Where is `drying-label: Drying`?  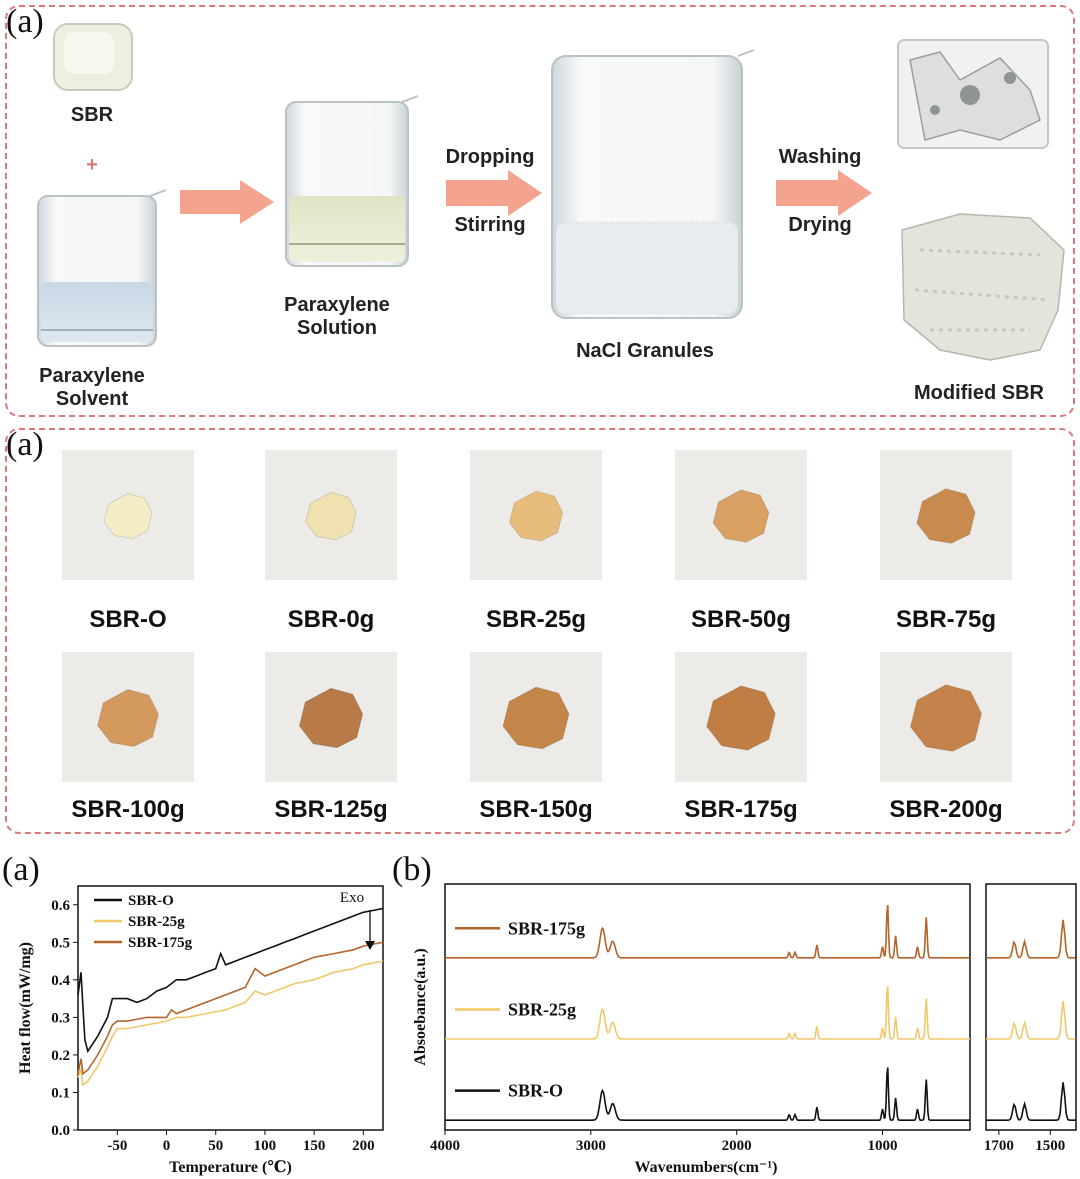
drying-label: Drying is located at coordinates (820, 225).